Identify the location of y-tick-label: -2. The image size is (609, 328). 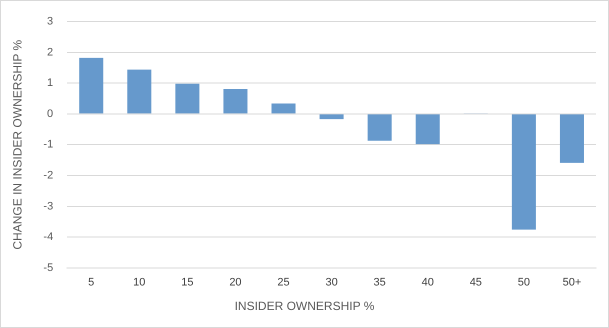
(48, 176).